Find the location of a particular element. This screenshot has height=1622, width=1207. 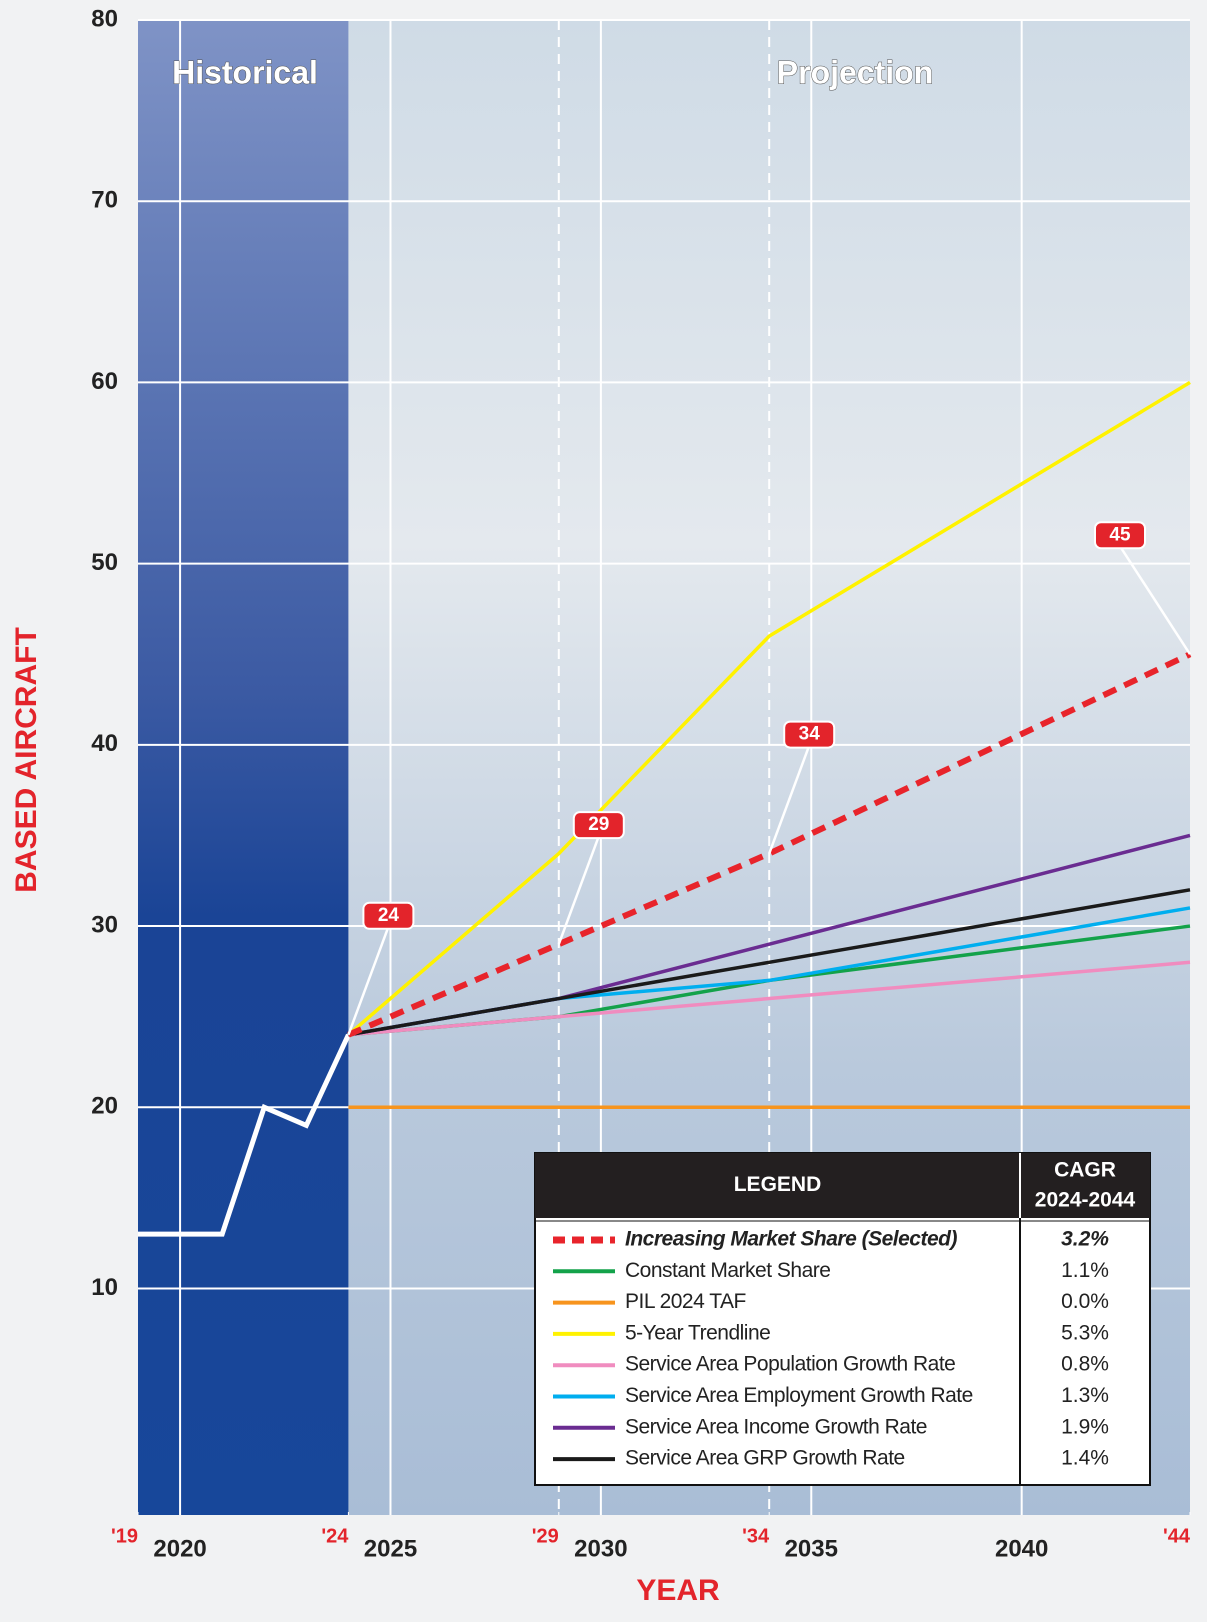

legend-value: 1.4% is located at coordinates (1085, 1458).